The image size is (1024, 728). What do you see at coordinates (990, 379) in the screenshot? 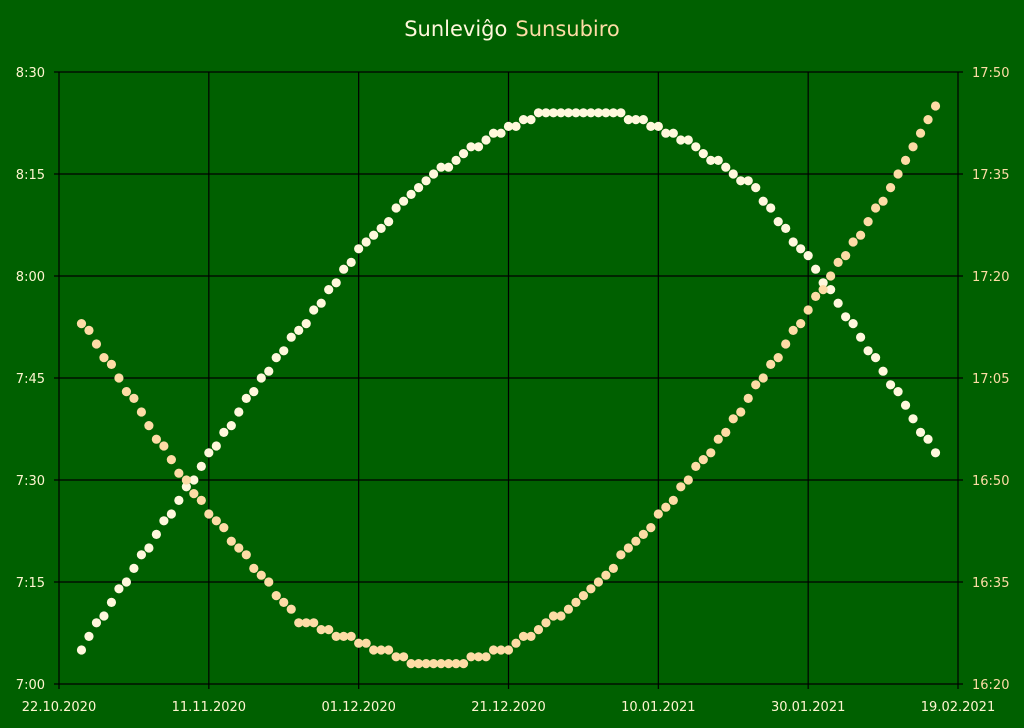
I see `right-tick-label: 17:05` at bounding box center [990, 379].